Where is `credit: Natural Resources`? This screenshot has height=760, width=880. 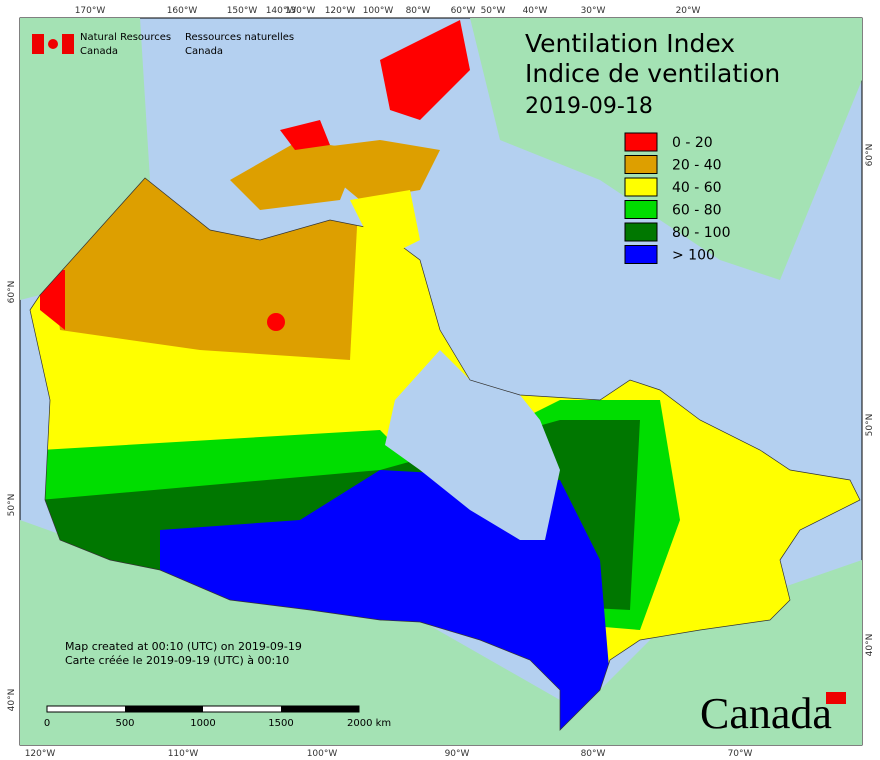 credit: Natural Resources is located at coordinates (125, 37).